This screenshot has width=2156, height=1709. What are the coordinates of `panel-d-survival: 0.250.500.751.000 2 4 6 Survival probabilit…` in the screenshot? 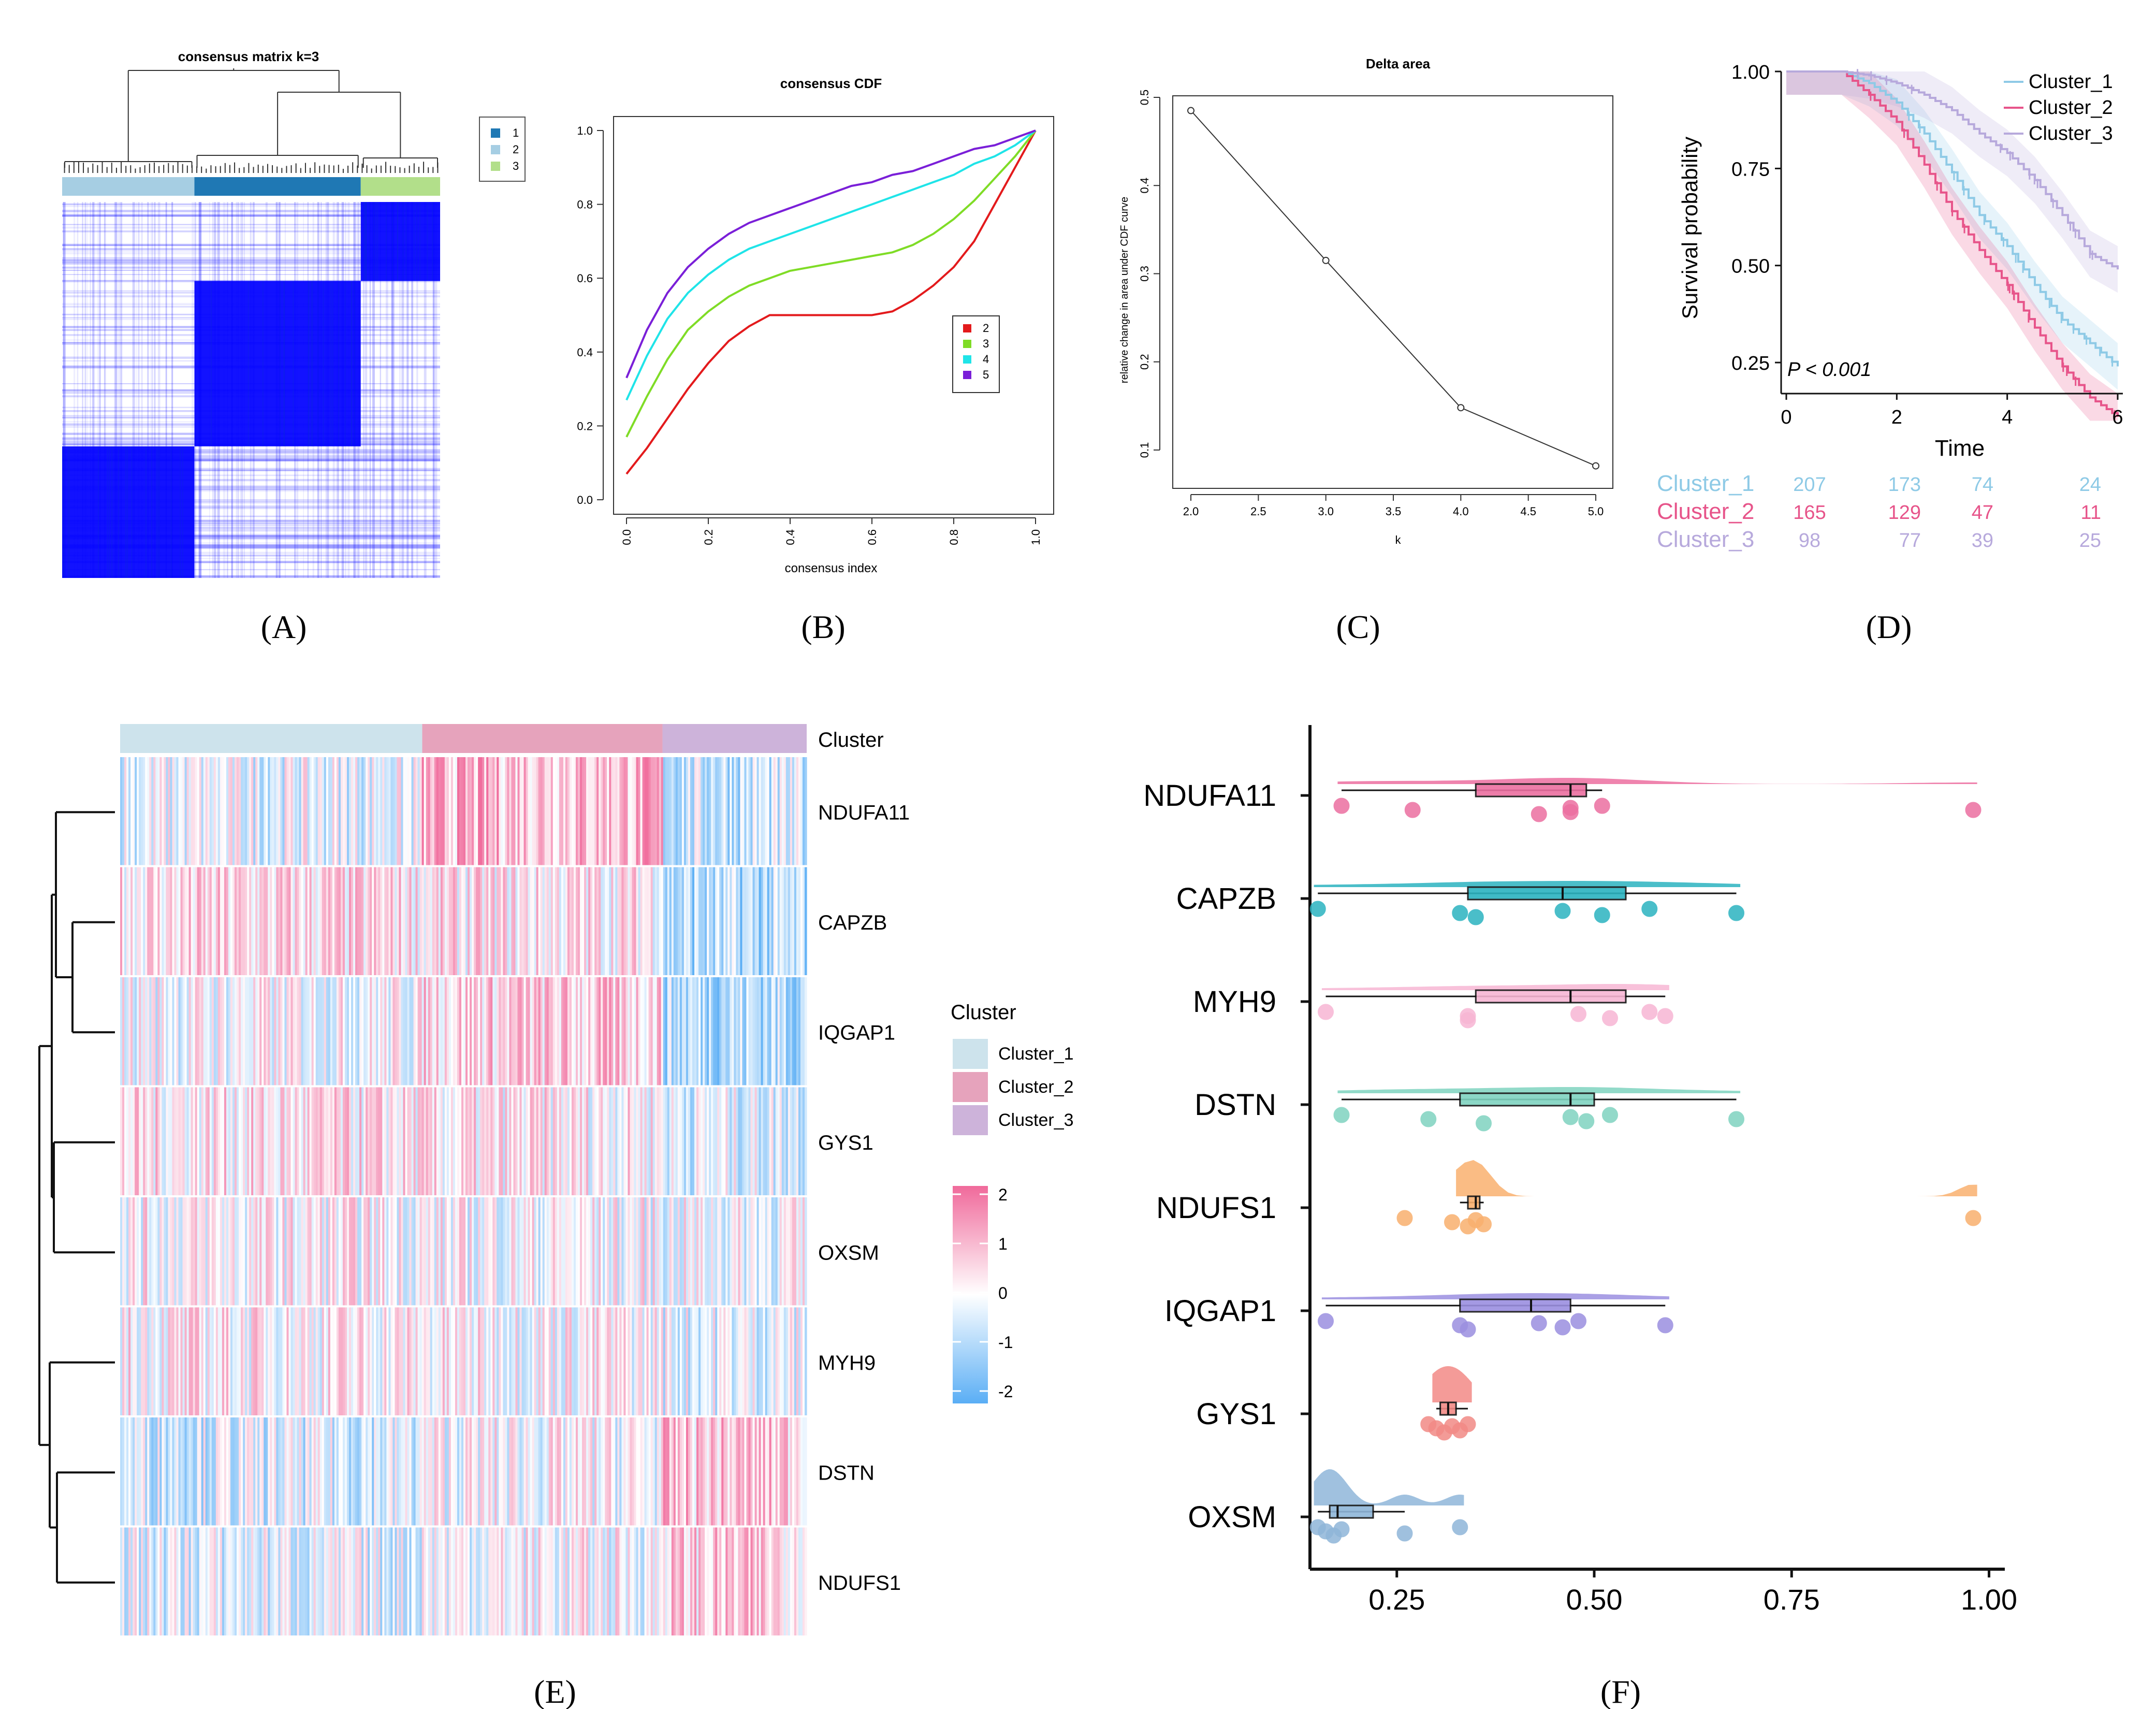 It's located at (1890, 353).